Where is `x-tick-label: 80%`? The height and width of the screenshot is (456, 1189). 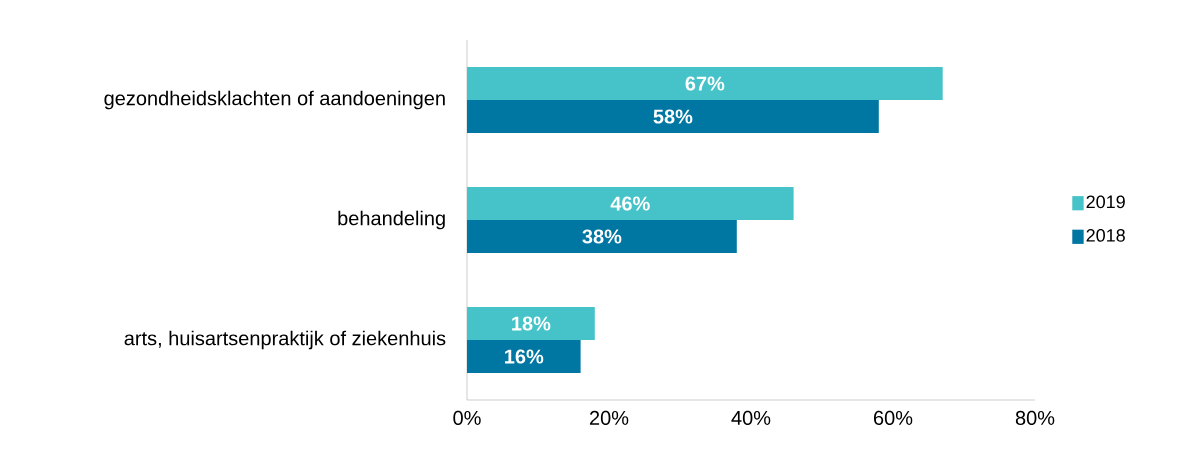 x-tick-label: 80% is located at coordinates (1035, 418).